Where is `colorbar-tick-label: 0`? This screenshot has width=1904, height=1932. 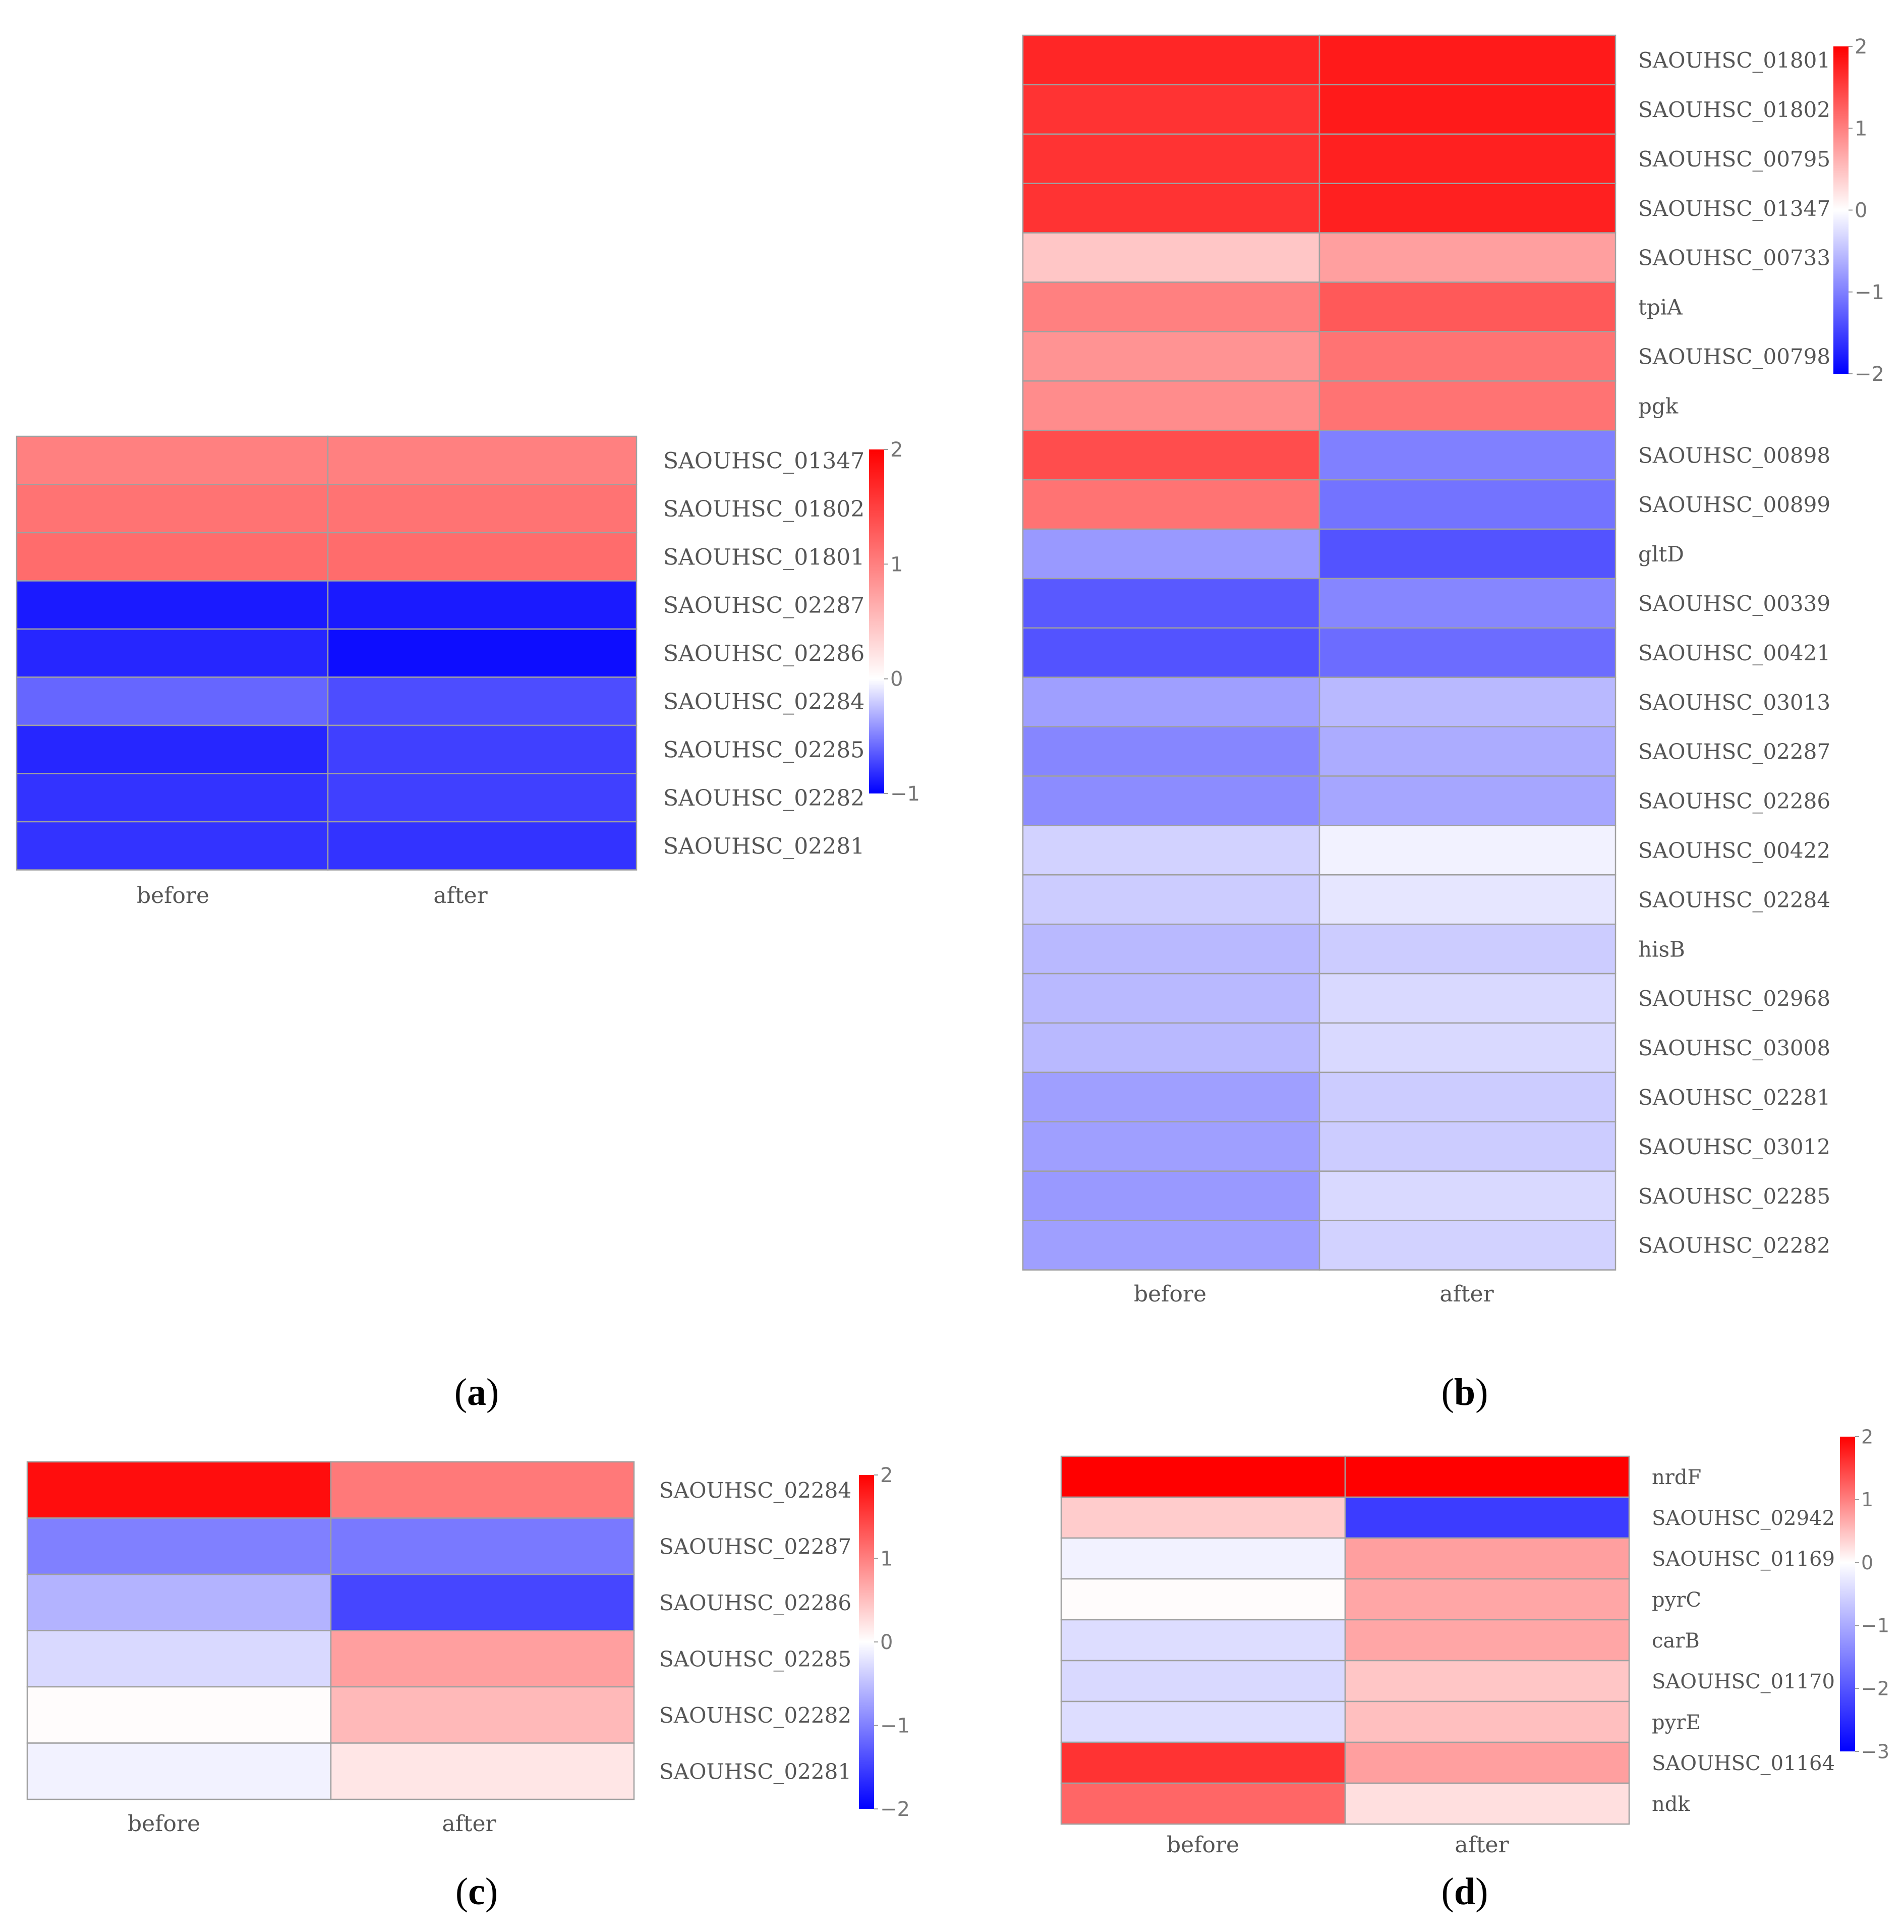
colorbar-tick-label: 0 is located at coordinates (1867, 1563).